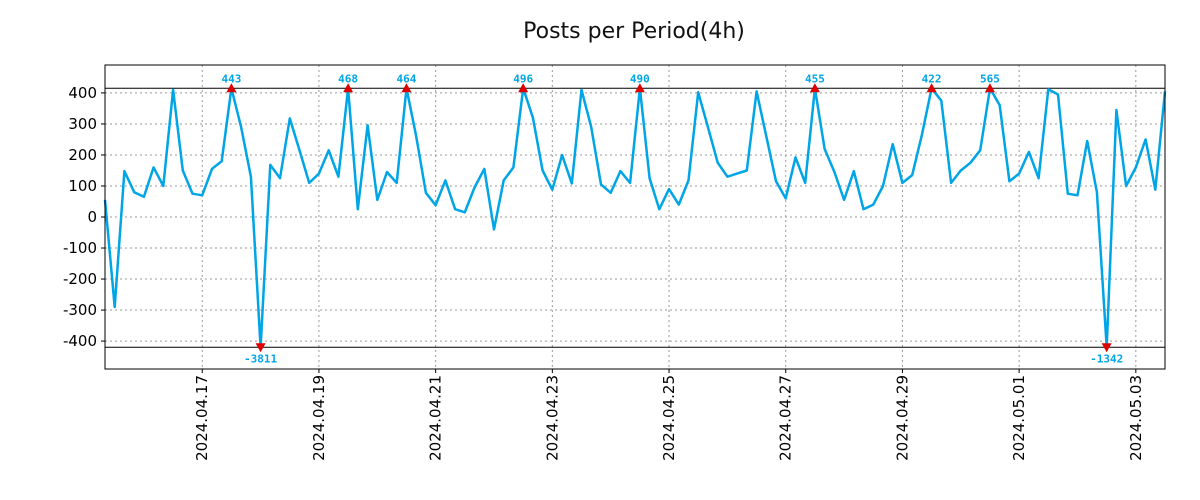 The width and height of the screenshot is (1200, 500). What do you see at coordinates (552, 418) in the screenshot?
I see `x-tick-label: 2024.04.23` at bounding box center [552, 418].